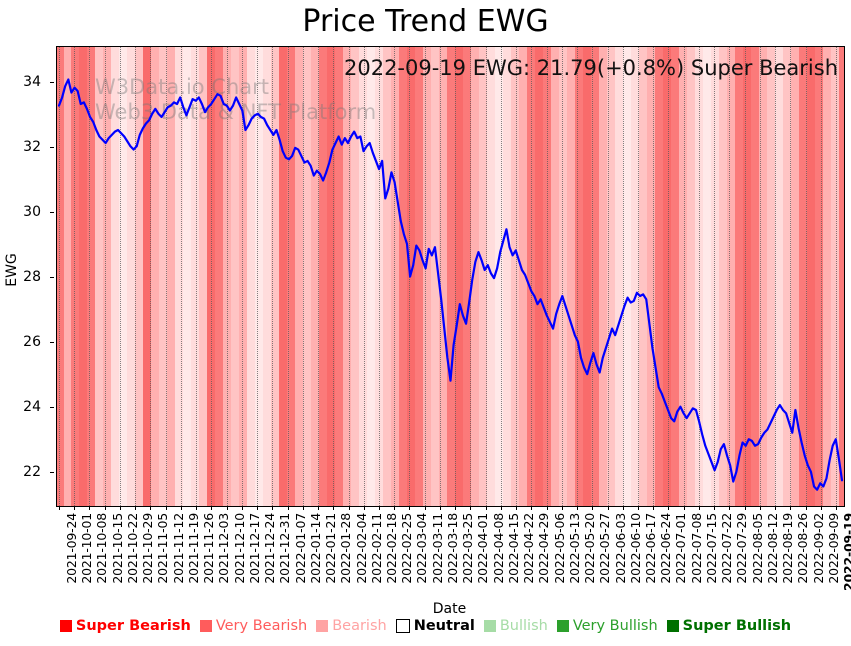 The image size is (851, 646). I want to click on x-tick-label: 2022-05-06, so click(559, 548).